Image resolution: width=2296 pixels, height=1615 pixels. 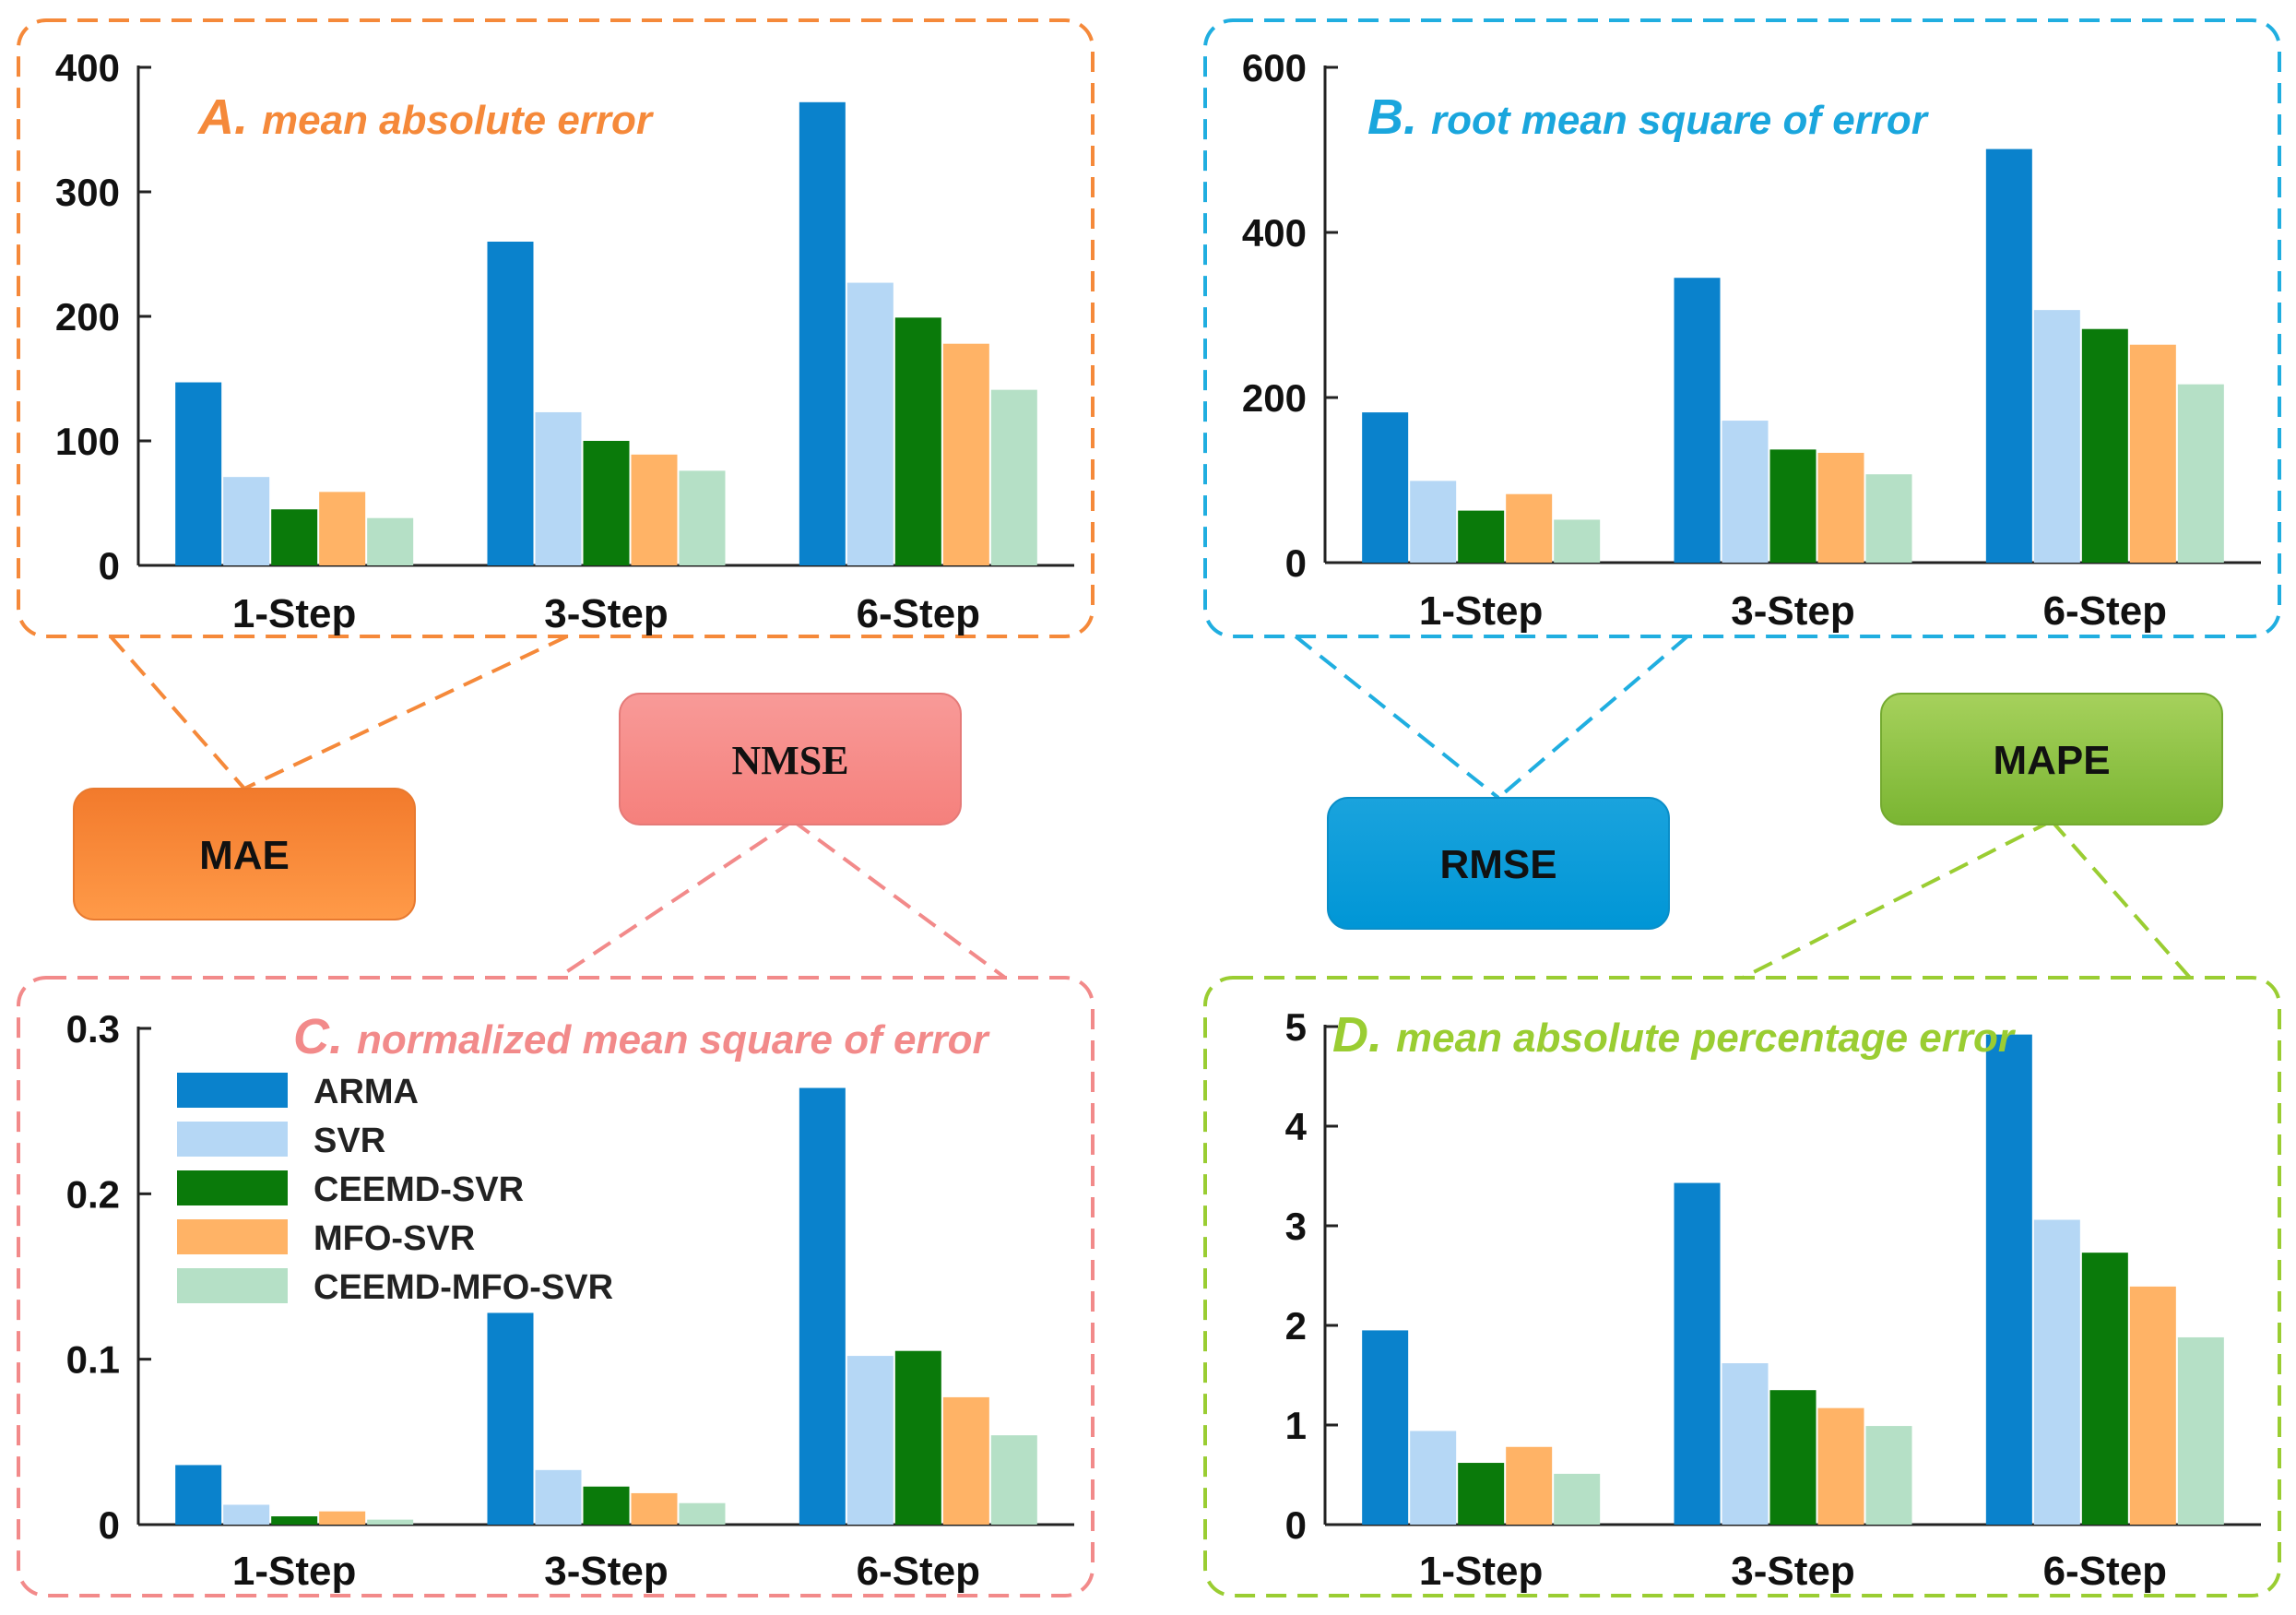 I want to click on chart-title: D. mean absolute percentage error, so click(x=1674, y=1035).